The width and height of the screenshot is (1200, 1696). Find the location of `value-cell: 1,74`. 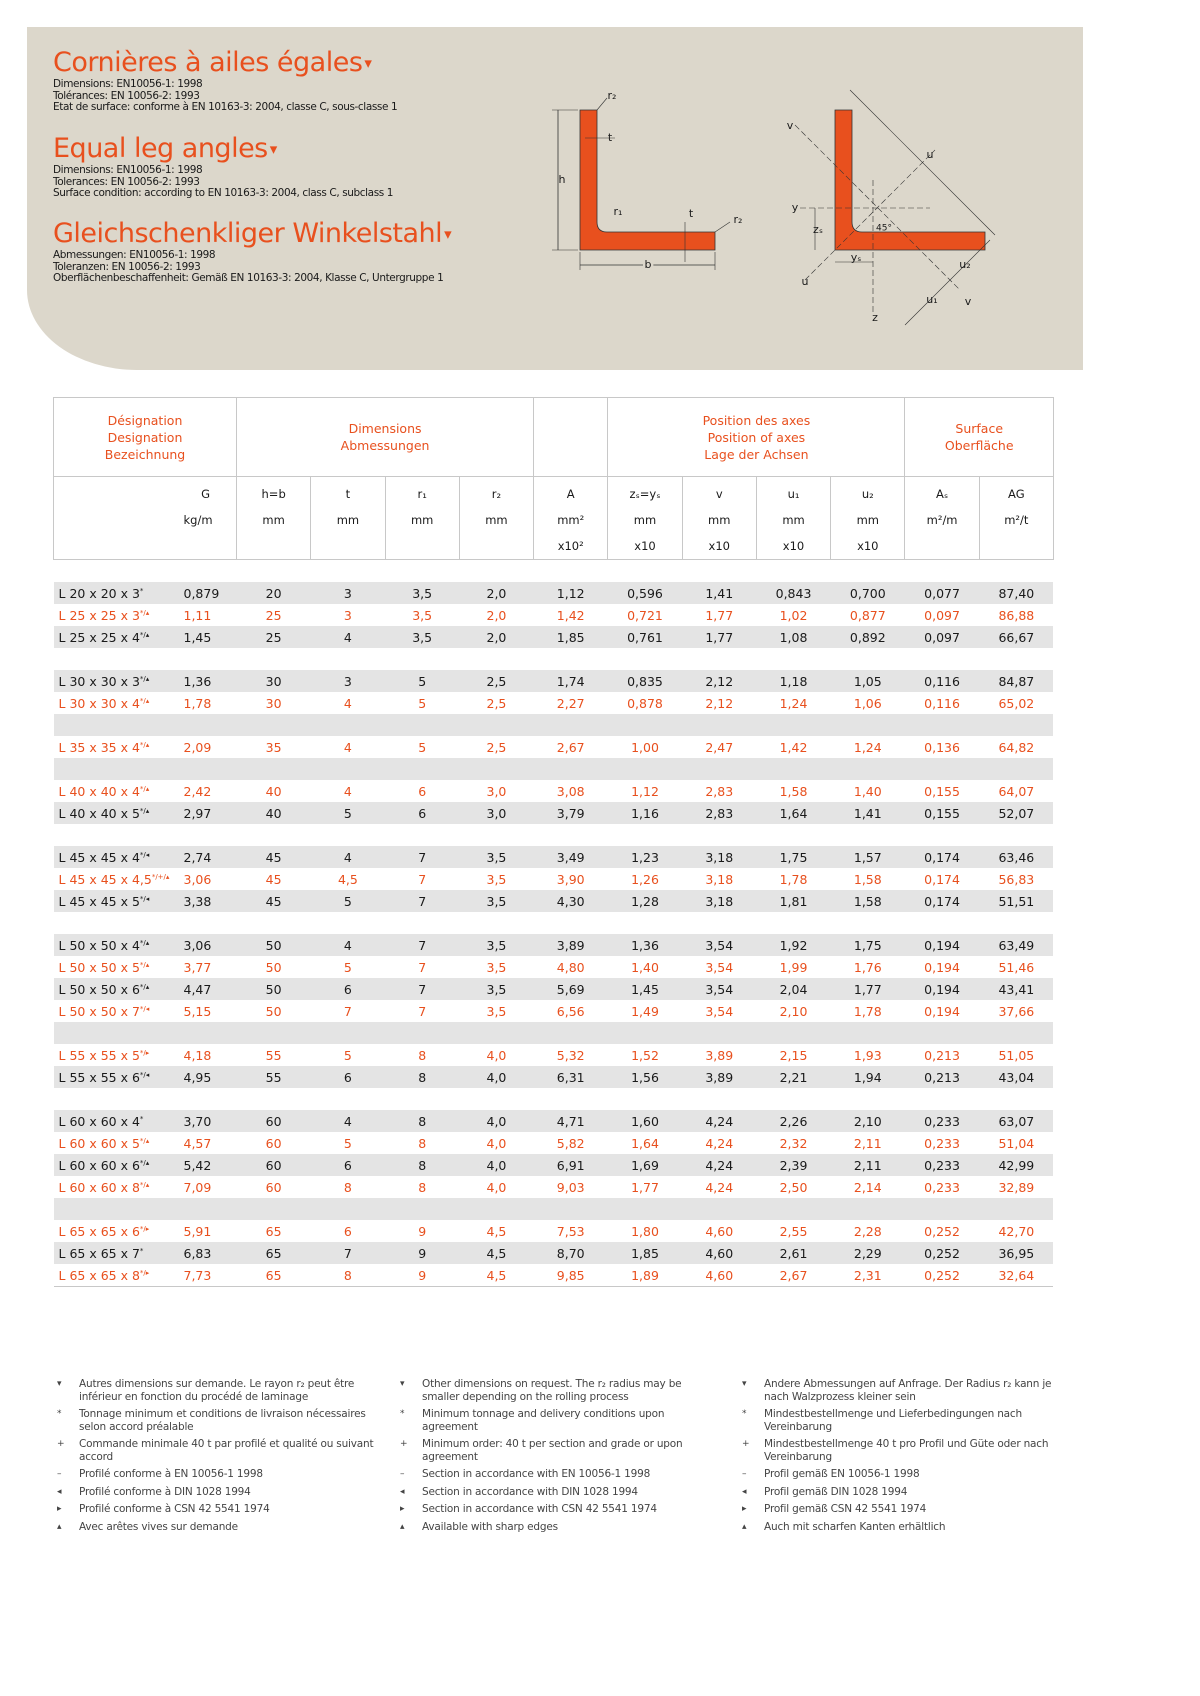

value-cell: 1,74 is located at coordinates (570, 681).